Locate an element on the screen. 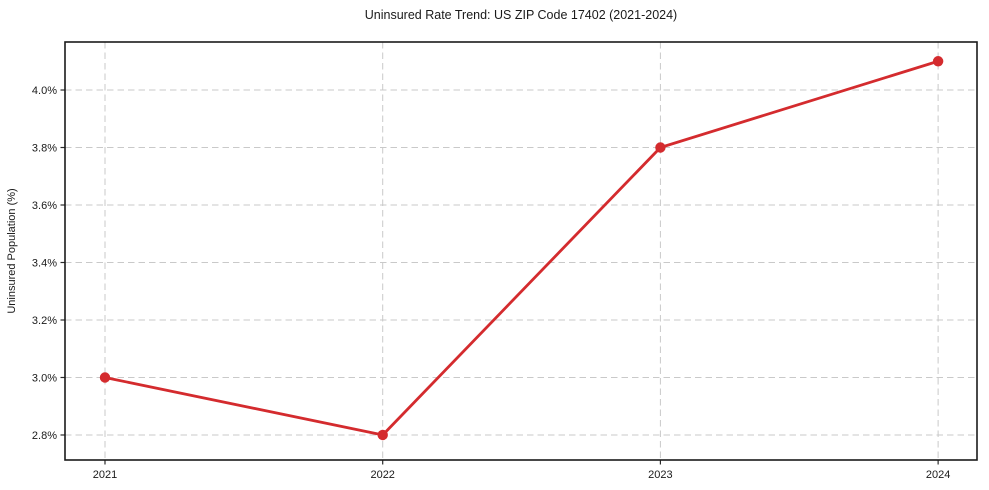  y-tick-label: 3.0% is located at coordinates (44, 378).